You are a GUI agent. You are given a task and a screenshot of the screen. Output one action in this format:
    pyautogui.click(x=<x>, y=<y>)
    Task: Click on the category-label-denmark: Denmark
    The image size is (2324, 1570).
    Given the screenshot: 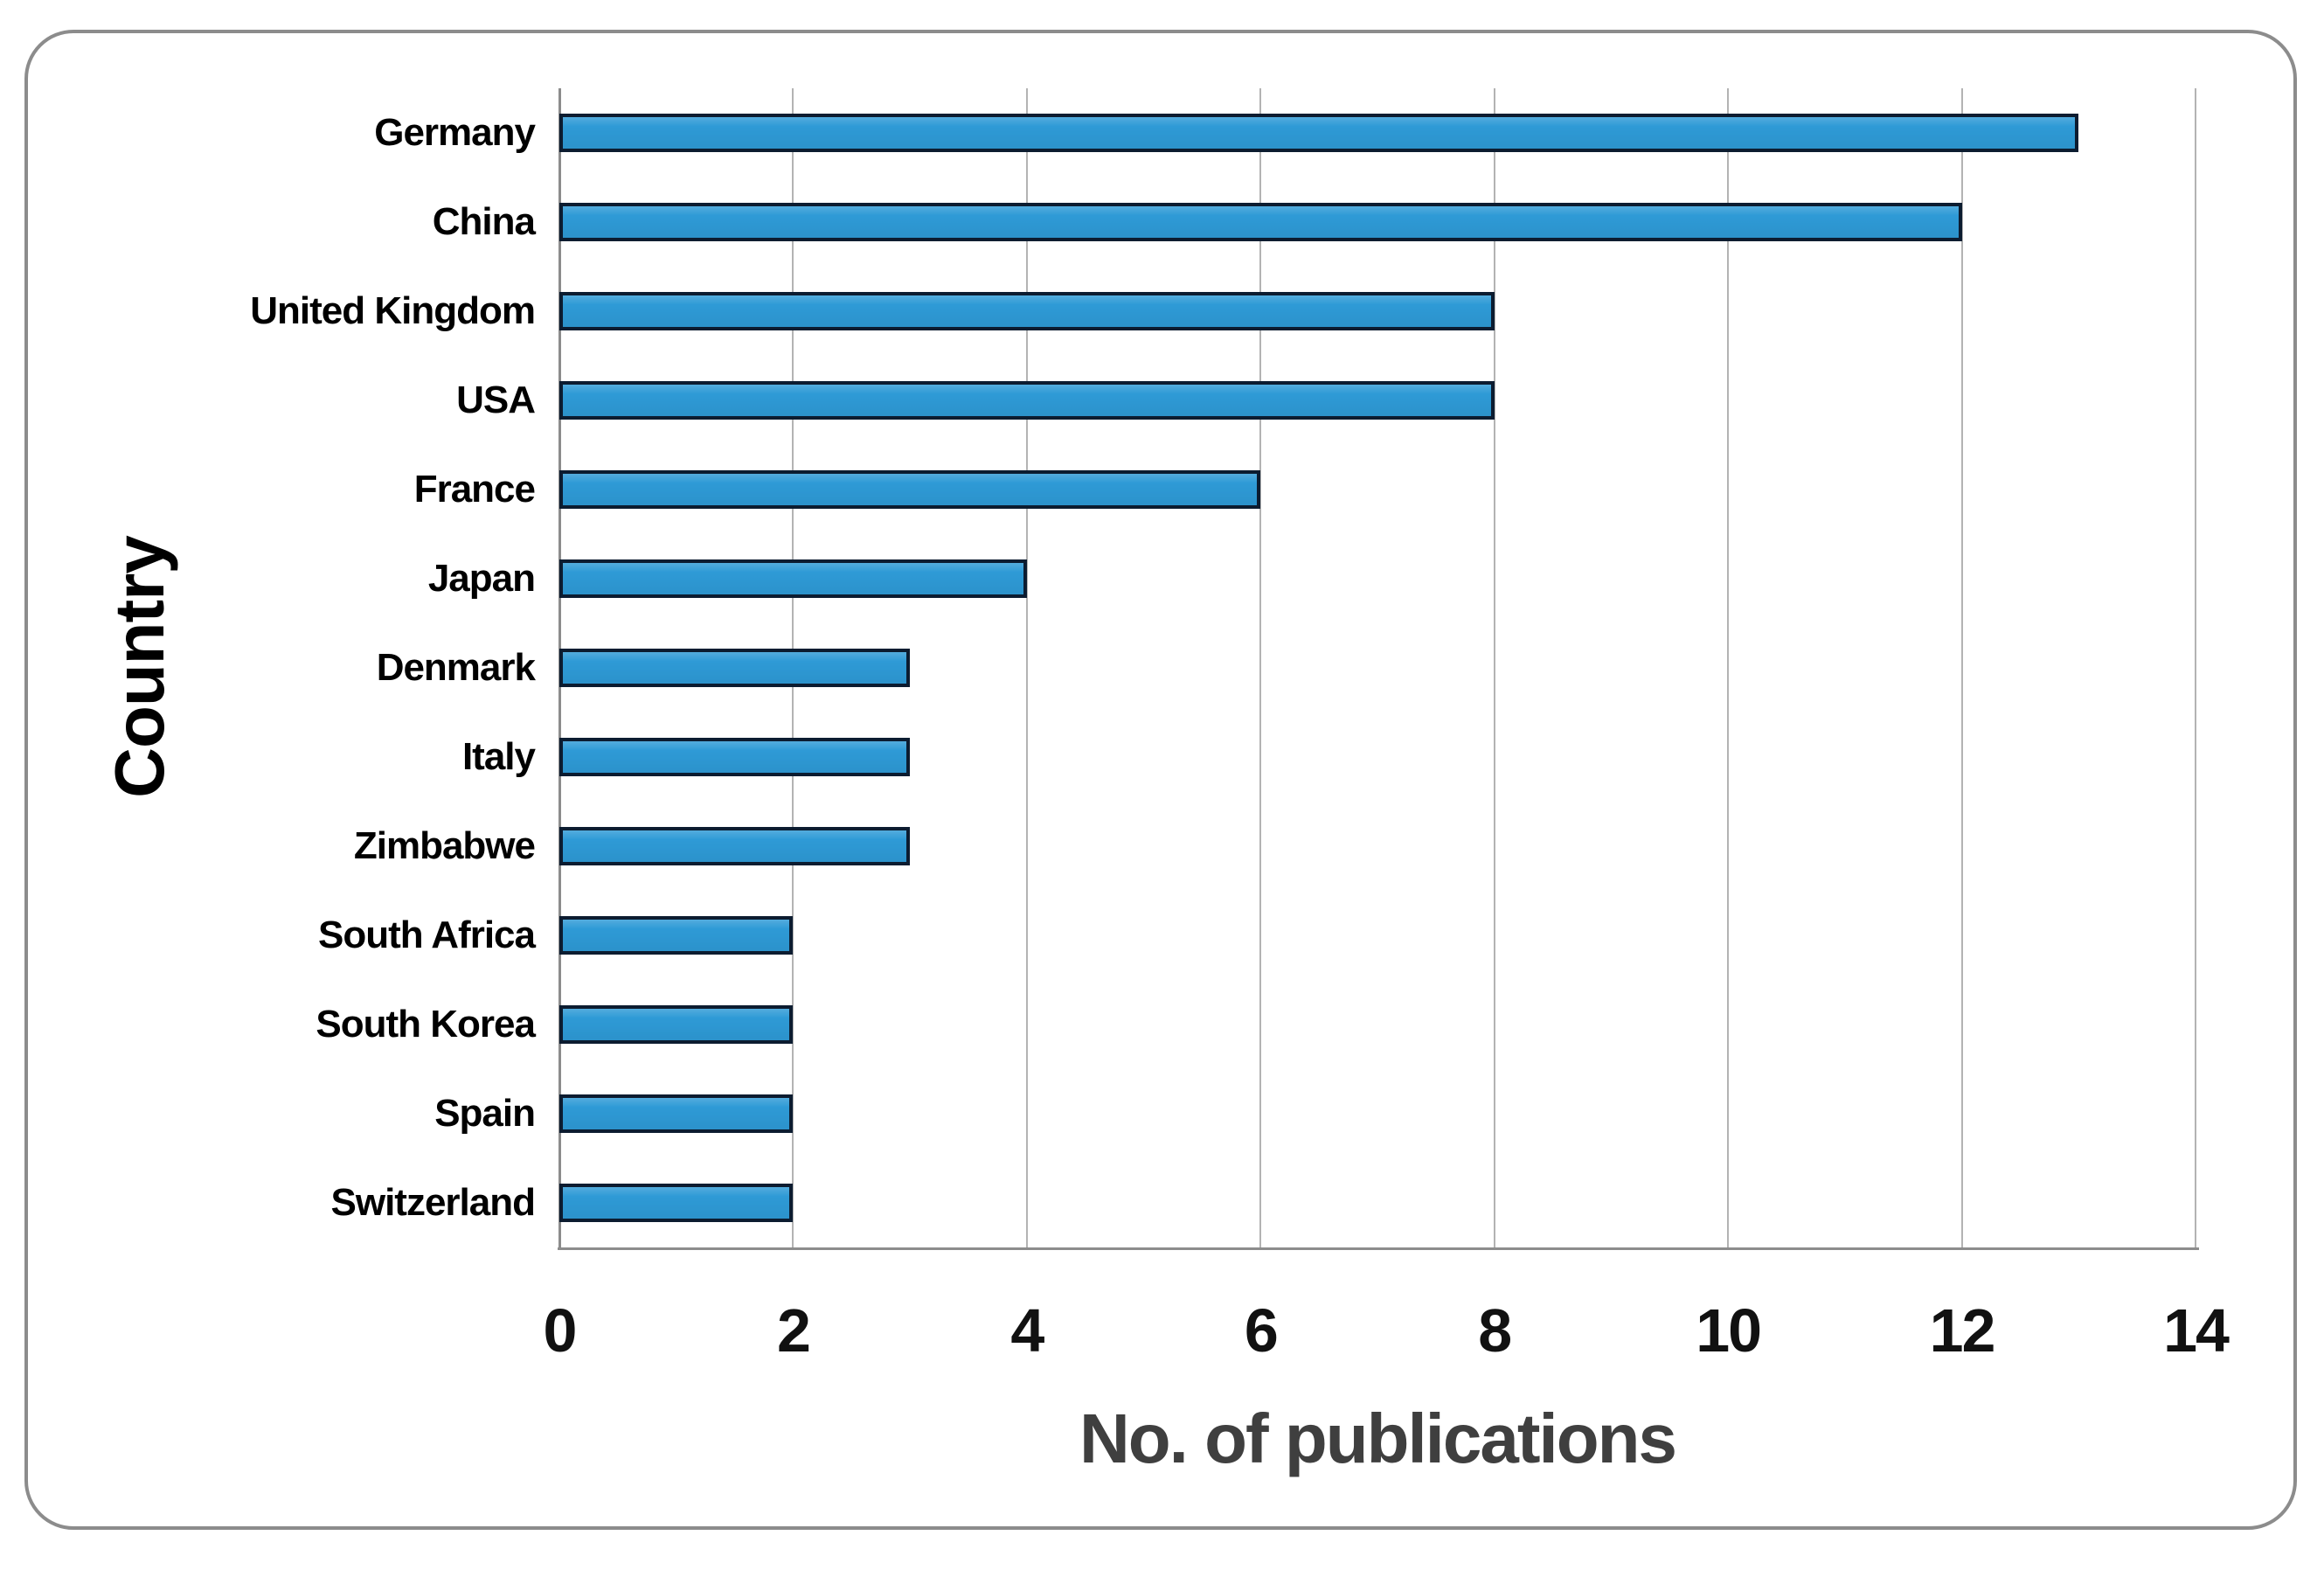 What is the action you would take?
    pyautogui.click(x=456, y=667)
    